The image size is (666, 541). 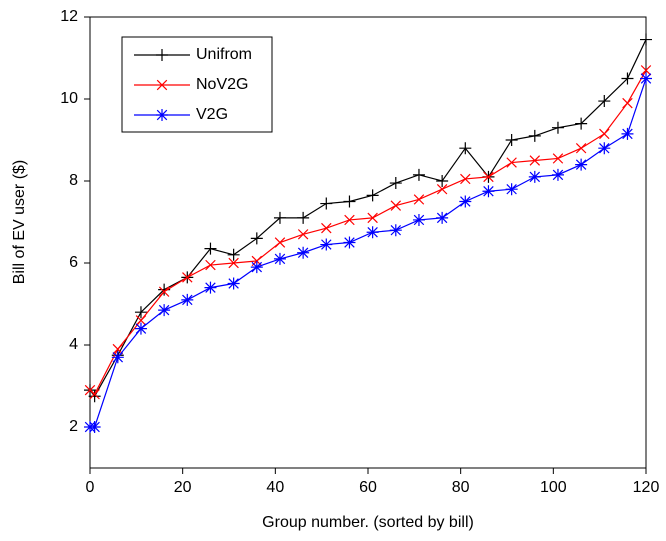 I want to click on x-tick-label: 0, so click(x=90, y=487).